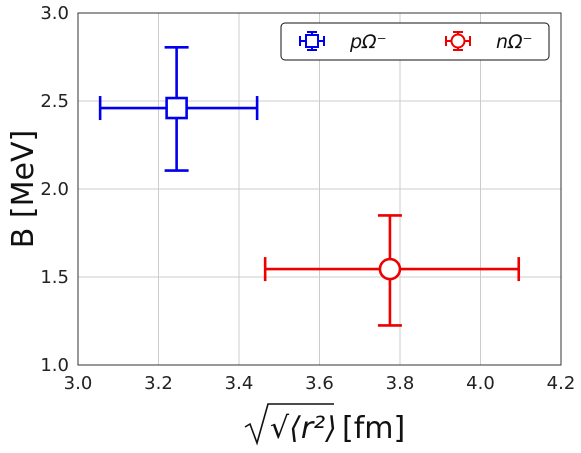  I want to click on data-point-square, so click(176, 108).